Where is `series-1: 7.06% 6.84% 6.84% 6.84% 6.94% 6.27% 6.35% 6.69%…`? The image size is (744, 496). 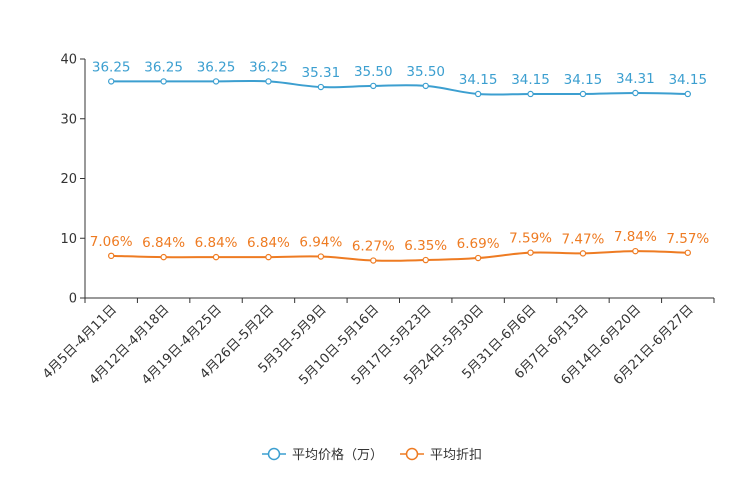 series-1: 7.06% 6.84% 6.84% 6.84% 6.94% 6.27% 6.35% 6.69%… is located at coordinates (399, 246).